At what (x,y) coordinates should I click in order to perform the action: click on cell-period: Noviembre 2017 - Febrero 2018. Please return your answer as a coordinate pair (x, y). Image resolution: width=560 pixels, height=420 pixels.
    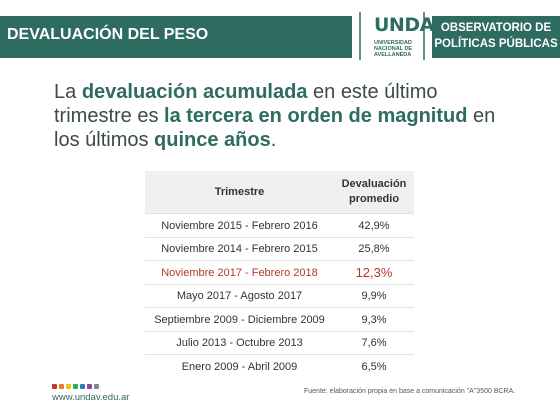
    Looking at the image, I should click on (239, 272).